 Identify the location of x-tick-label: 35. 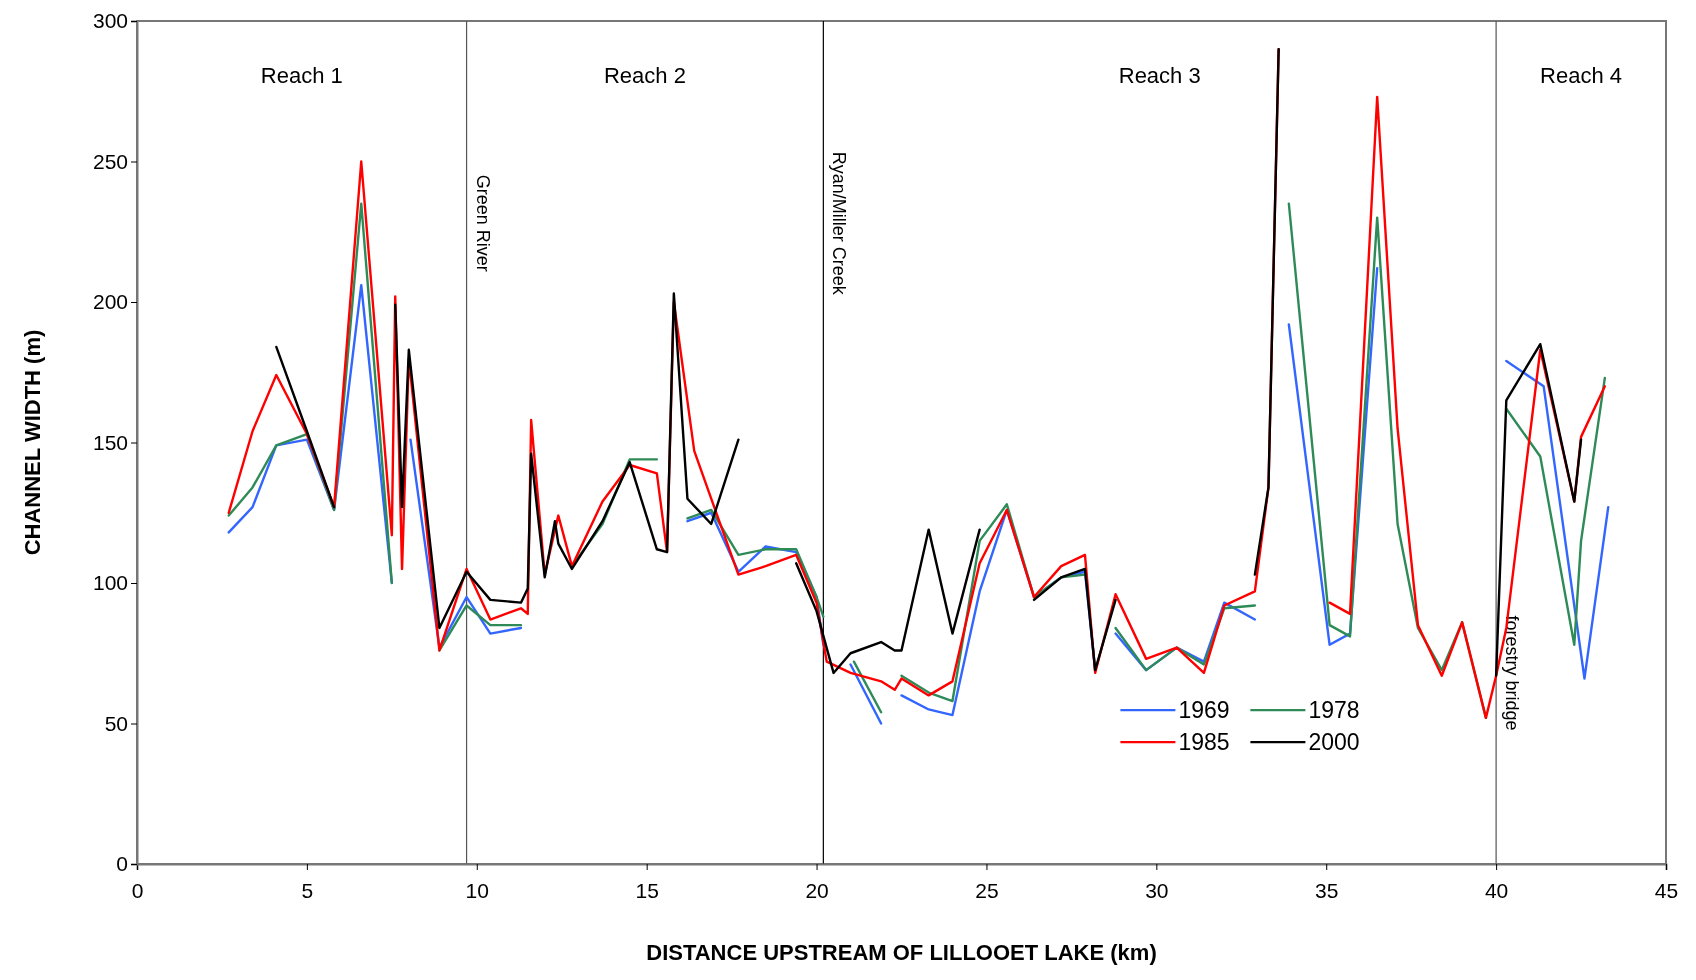
(1327, 891).